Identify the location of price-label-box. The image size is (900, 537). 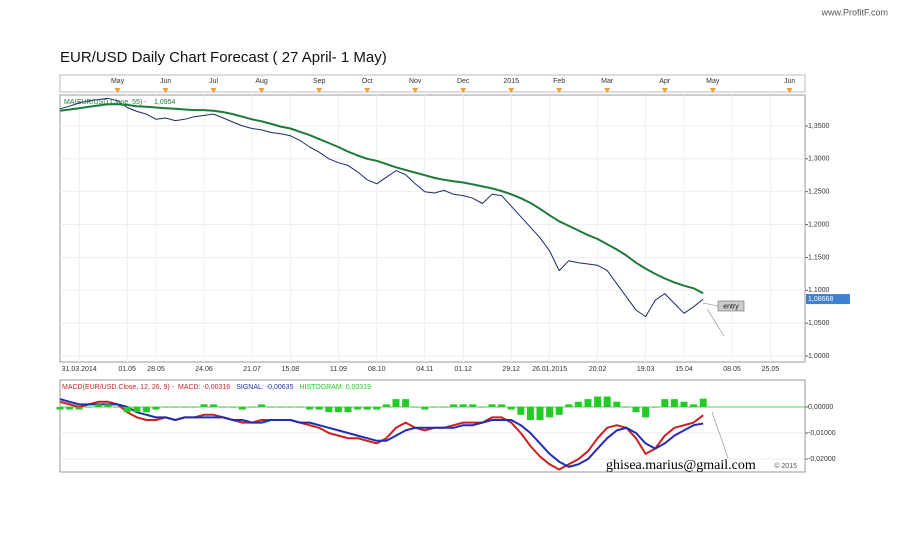
(828, 299).